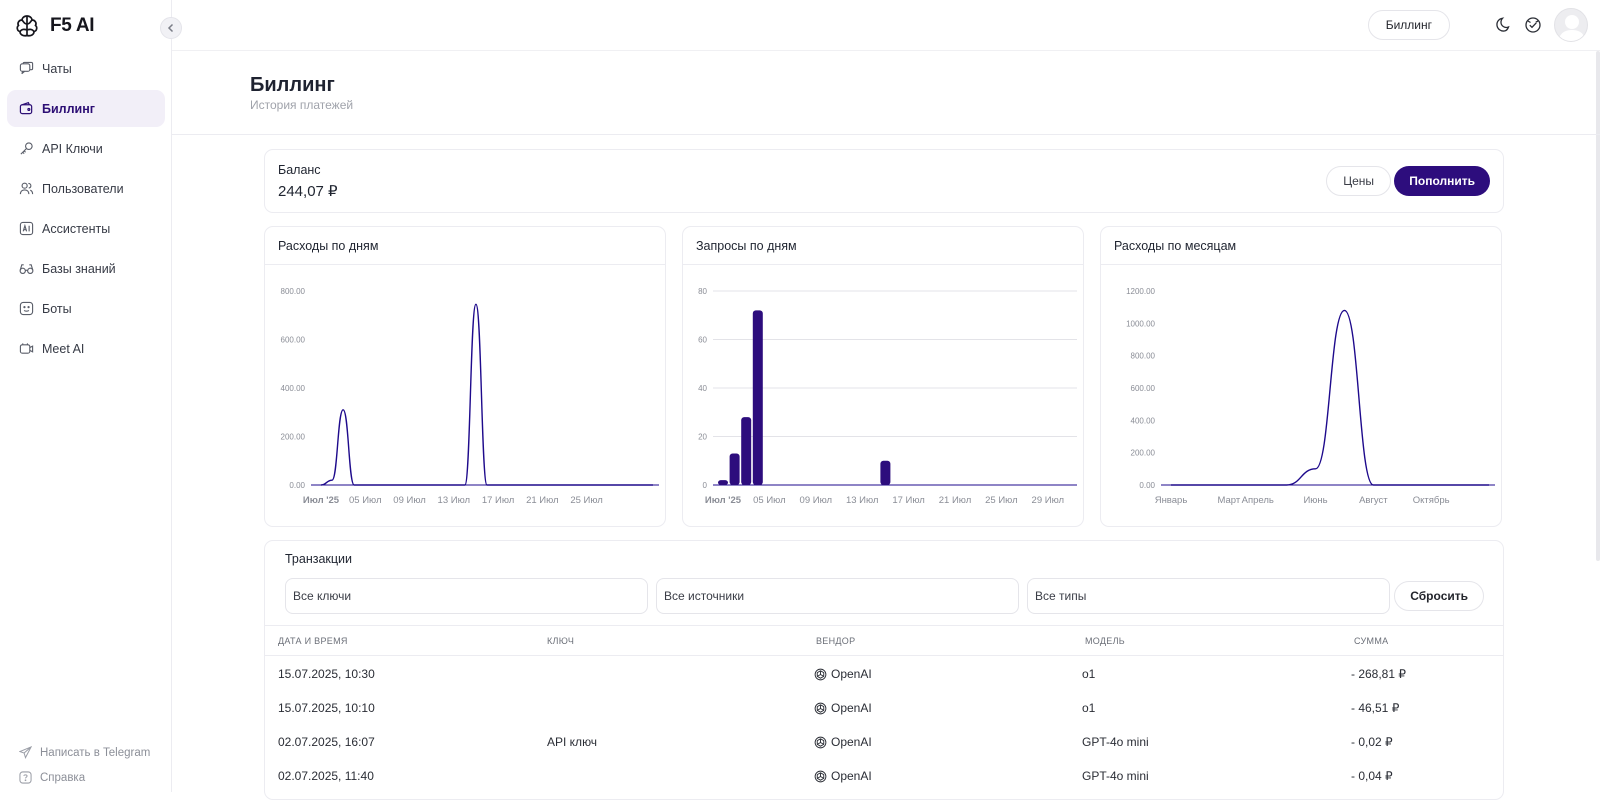  Describe the element at coordinates (1140, 291) in the screenshot. I see `y-tick-label: 1200.00` at that location.